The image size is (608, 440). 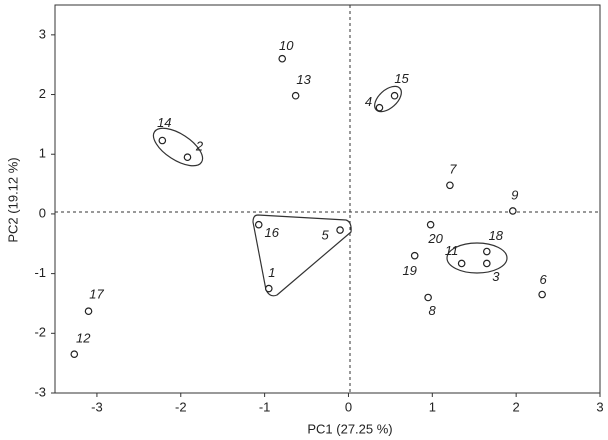 I want to click on y-tick-label: 0, so click(x=42, y=212).